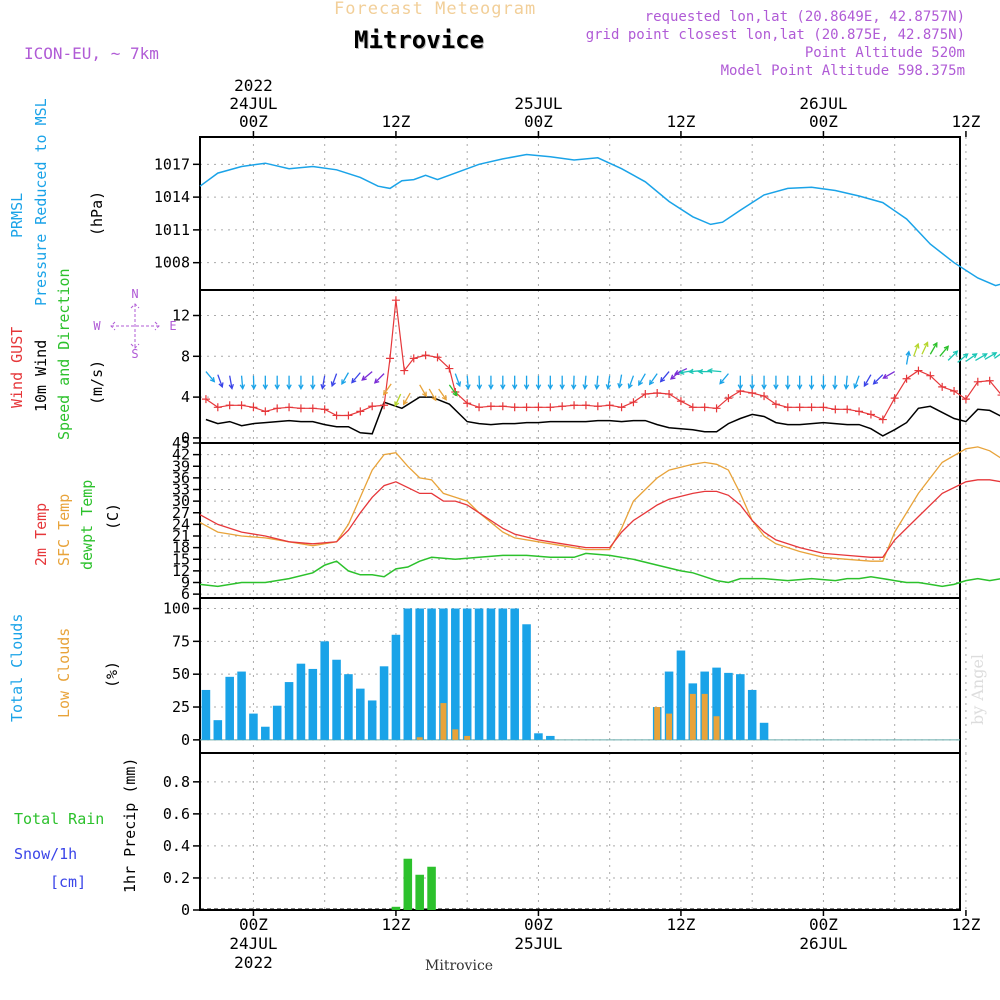 The height and width of the screenshot is (1000, 1000). What do you see at coordinates (459, 966) in the screenshot?
I see `footer-location: Mitrovice` at bounding box center [459, 966].